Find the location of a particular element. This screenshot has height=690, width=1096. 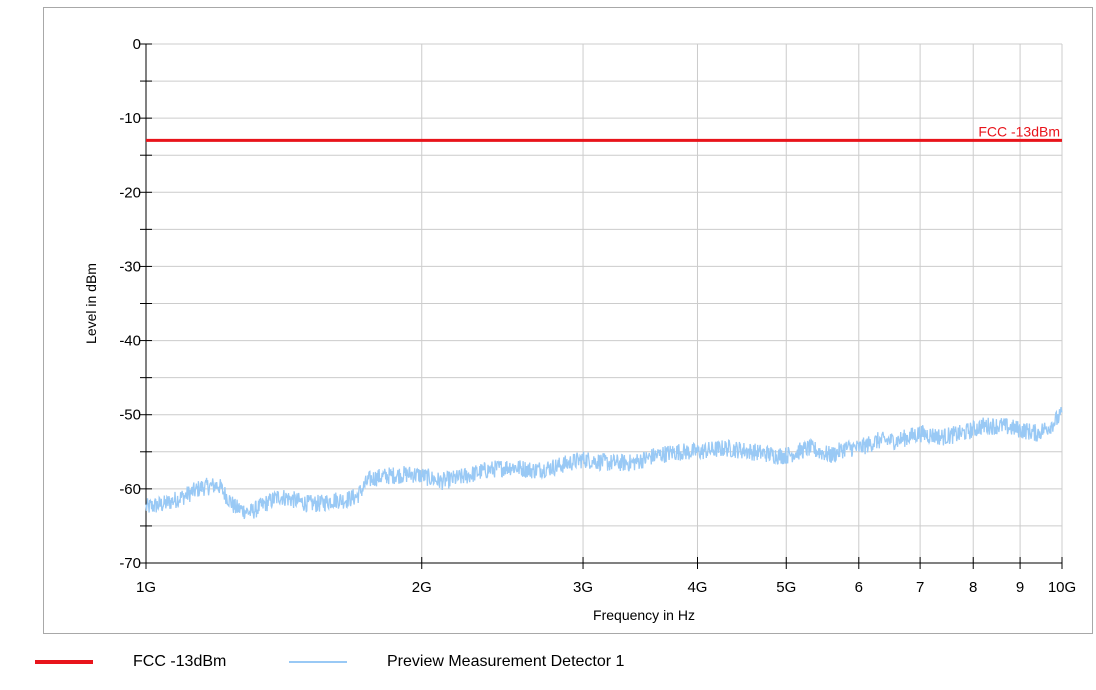

y-tick-label: -30 is located at coordinates (130, 266).